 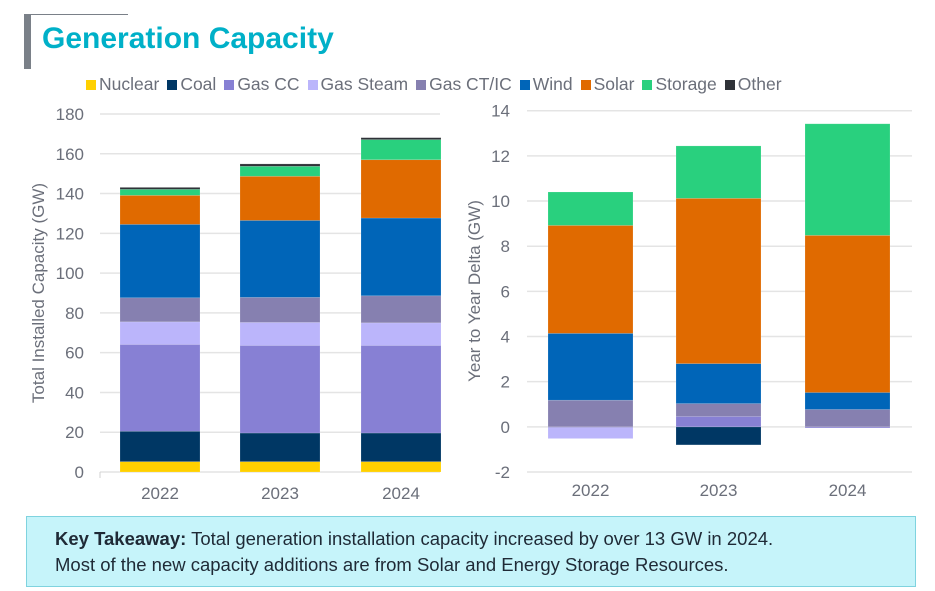 I want to click on bar-segment-gas-cc-2022, so click(x=160, y=388).